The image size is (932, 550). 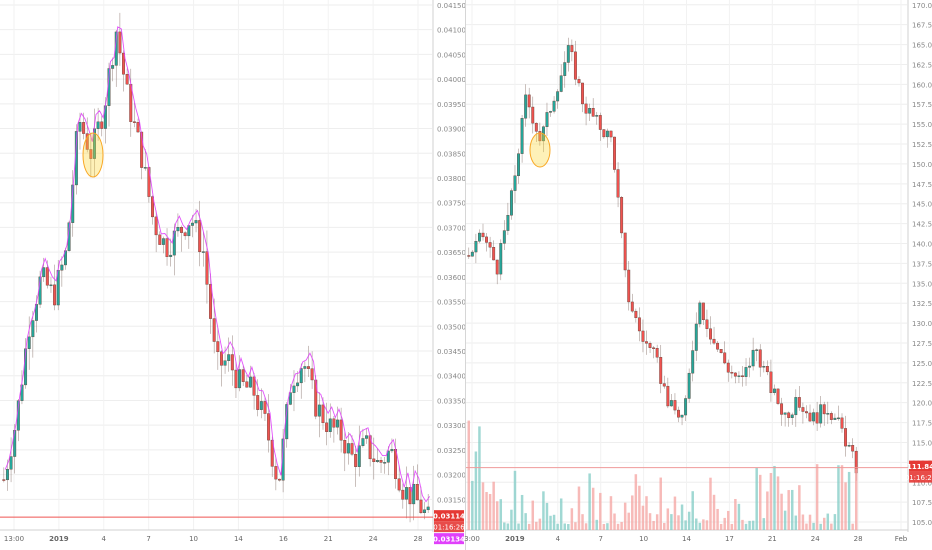 I want to click on y-tick-label: 157.50, so click(x=922, y=105).